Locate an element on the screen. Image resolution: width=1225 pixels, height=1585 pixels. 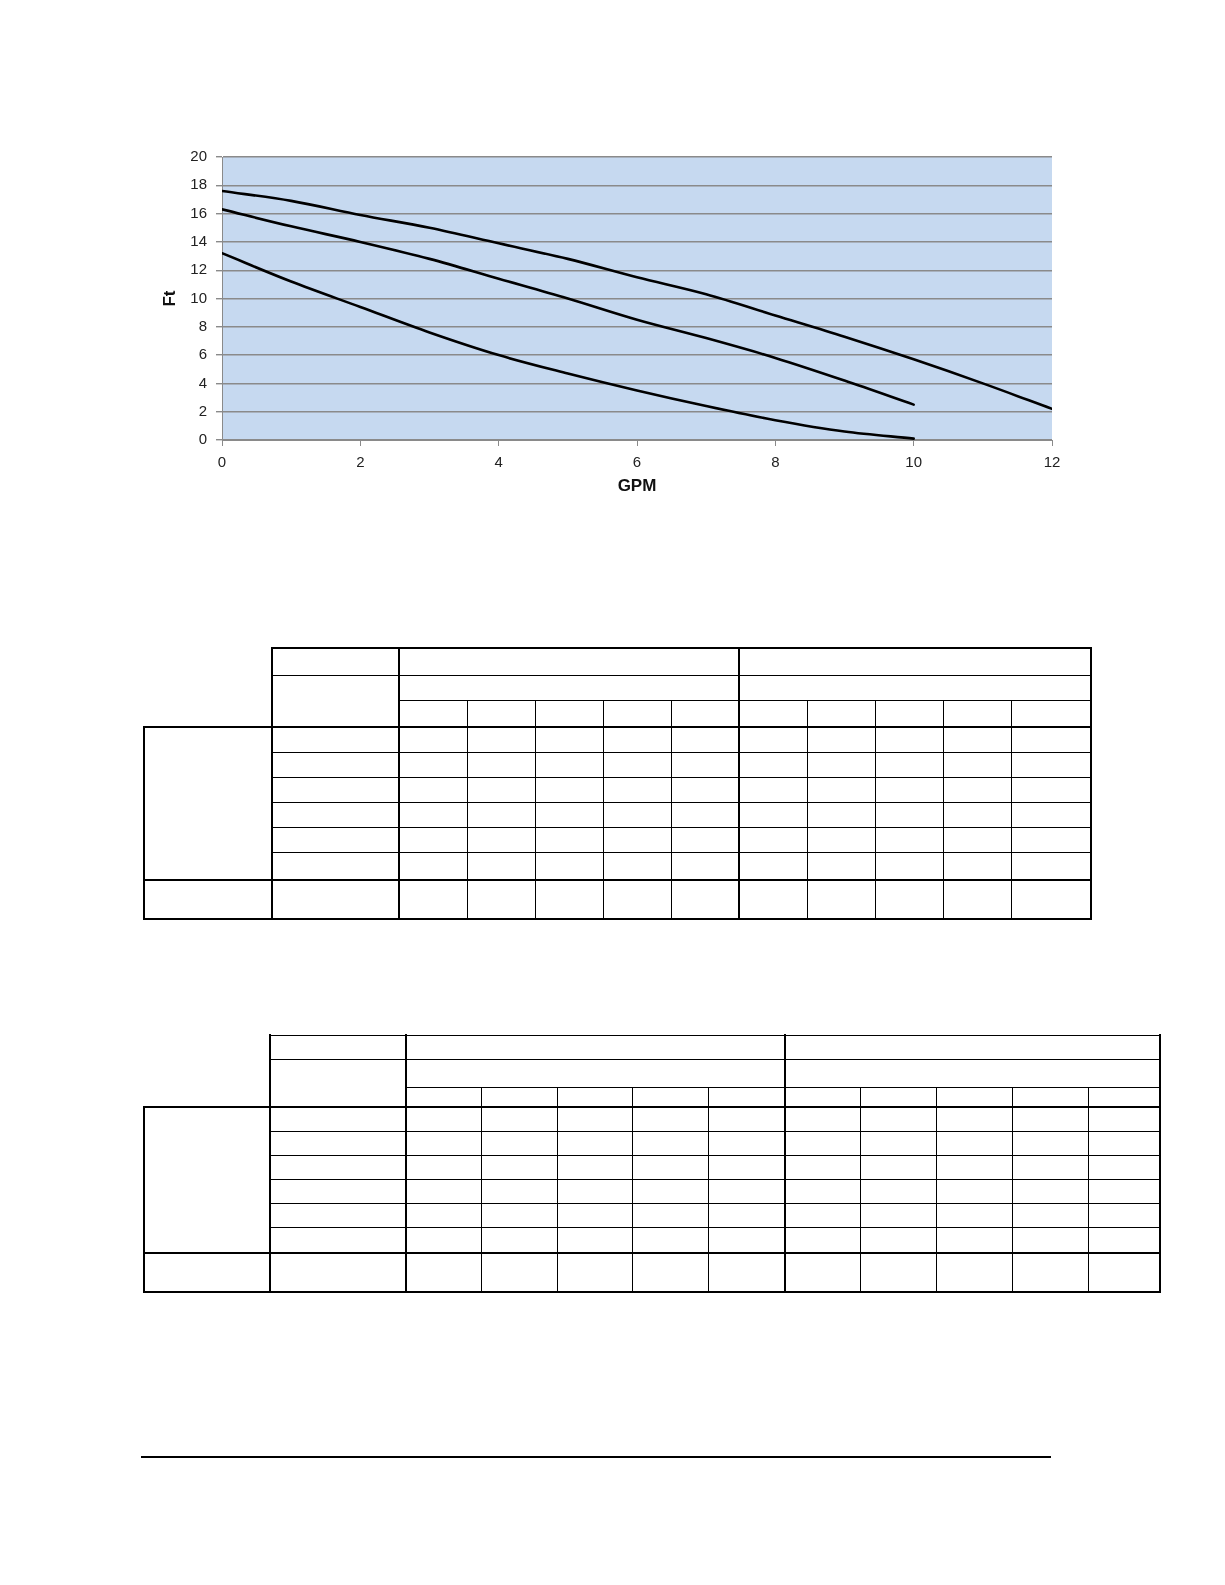
x-tick-label: 2 is located at coordinates (360, 462).